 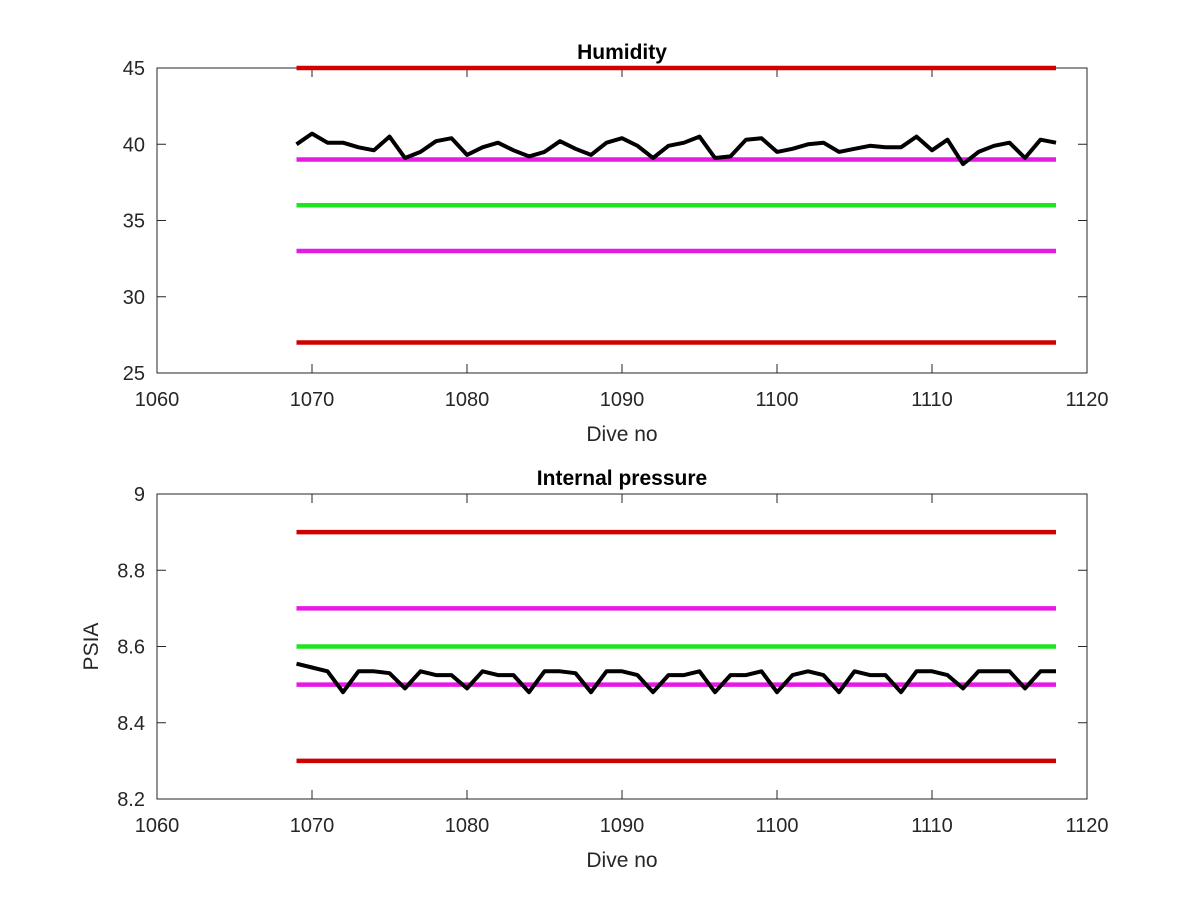 I want to click on y-tick-label: 8.8, so click(x=131, y=571).